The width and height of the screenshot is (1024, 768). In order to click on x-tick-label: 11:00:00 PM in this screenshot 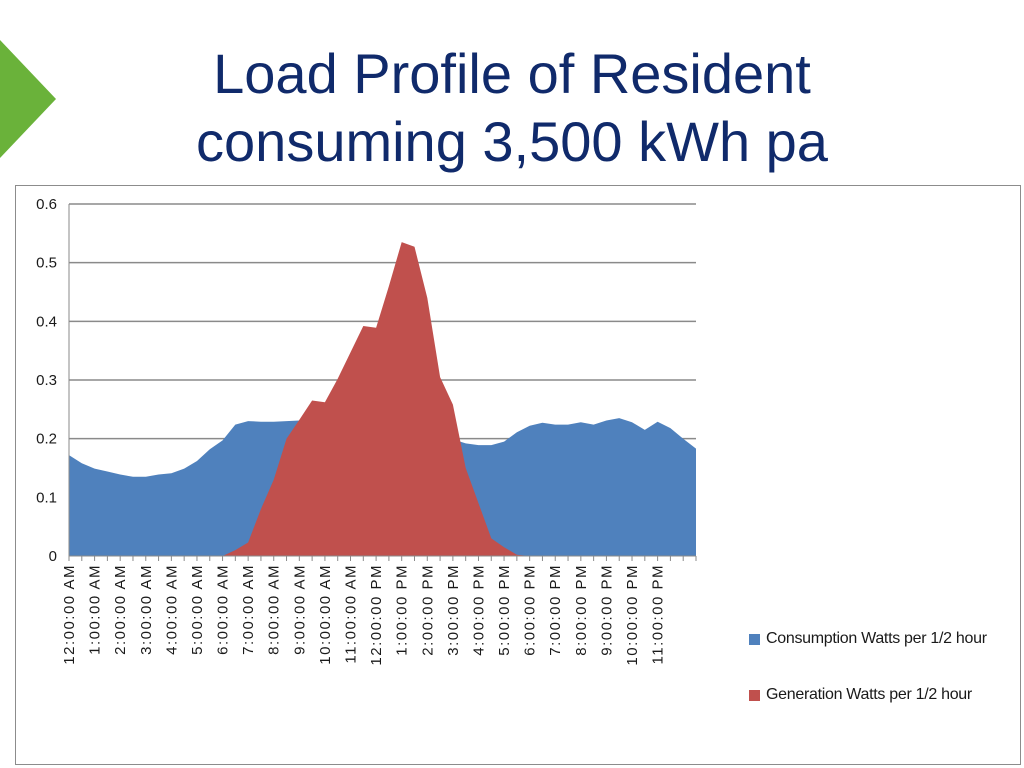, I will do `click(658, 614)`.